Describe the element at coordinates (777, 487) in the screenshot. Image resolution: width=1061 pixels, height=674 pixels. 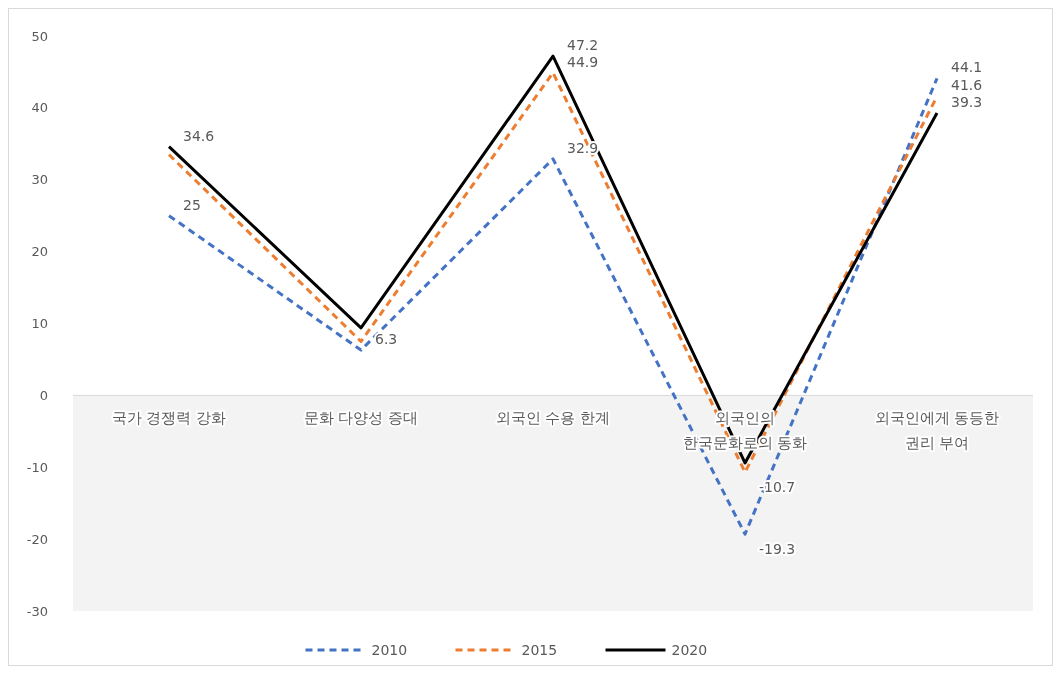
I see `data-label: -10.7` at that location.